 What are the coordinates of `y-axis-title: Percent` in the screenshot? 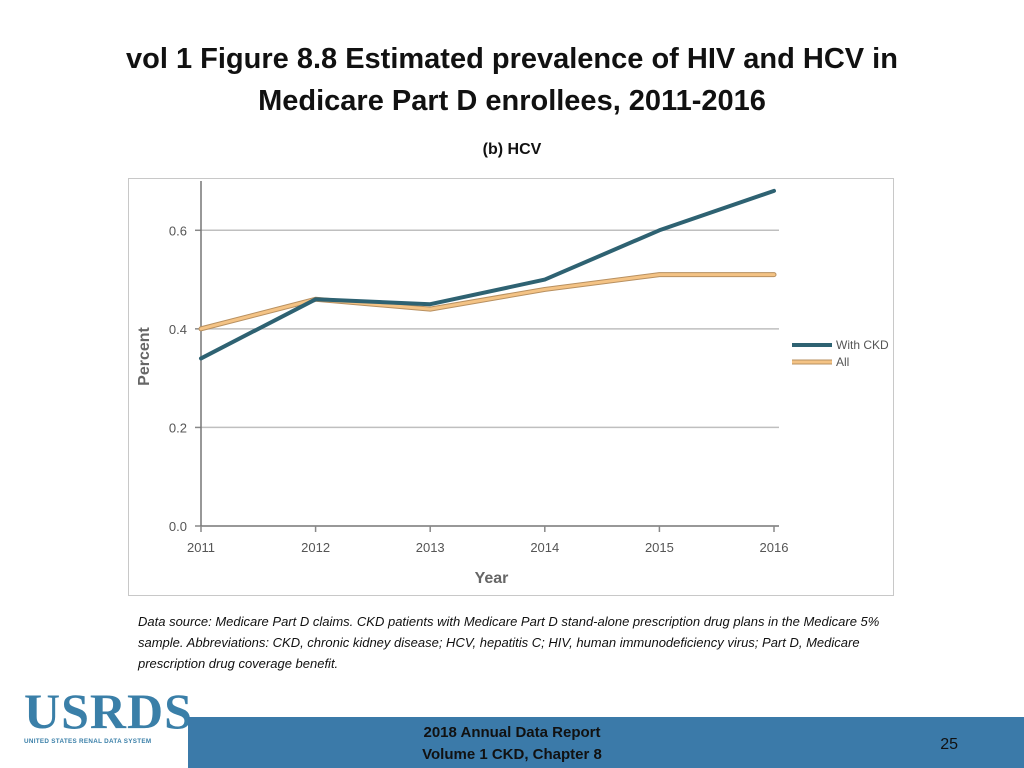 It's located at (144, 355).